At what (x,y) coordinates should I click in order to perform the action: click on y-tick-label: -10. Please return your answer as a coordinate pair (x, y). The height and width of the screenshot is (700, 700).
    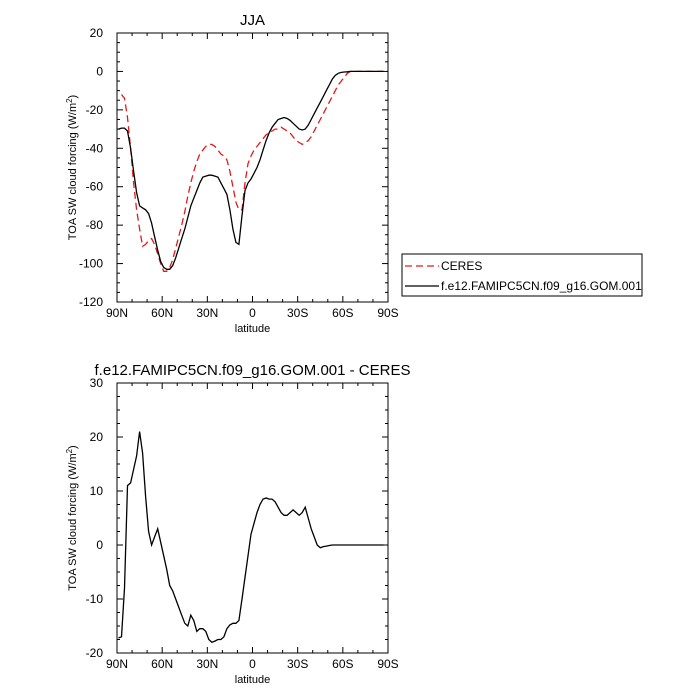
    Looking at the image, I should click on (95, 599).